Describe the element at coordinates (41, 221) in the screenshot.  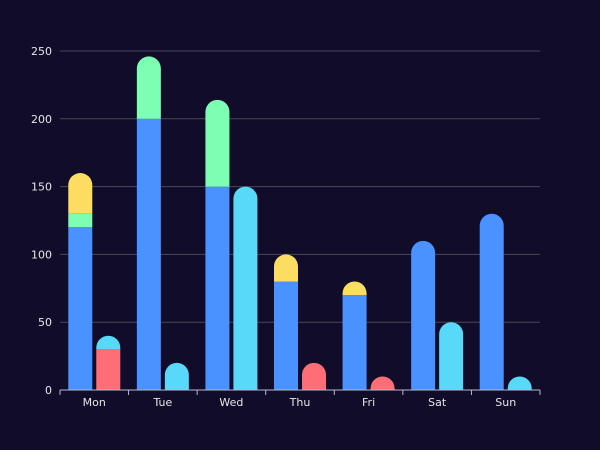
I see `y-axis-tick-labels: 0 50 100 150 200 250` at that location.